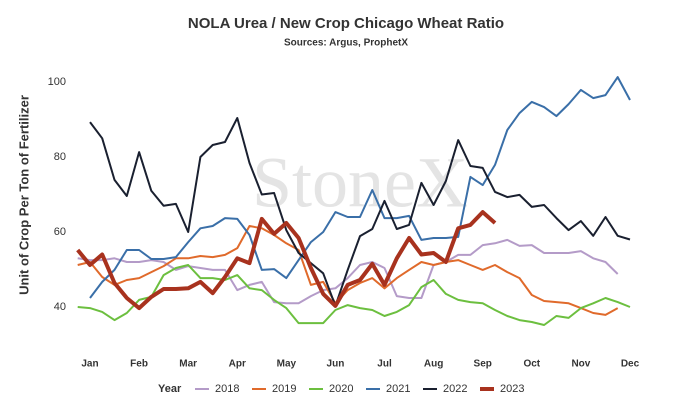 The image size is (692, 411). Describe the element at coordinates (384, 364) in the screenshot. I see `x-tick-label: Jul` at that location.